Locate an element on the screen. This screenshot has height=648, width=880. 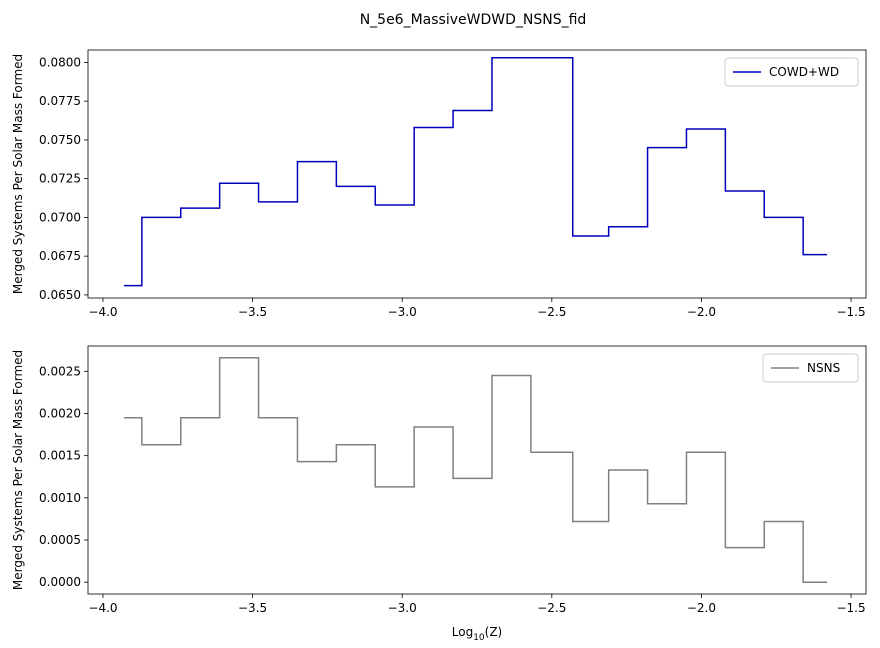
legend-label: NSNS is located at coordinates (823, 368).